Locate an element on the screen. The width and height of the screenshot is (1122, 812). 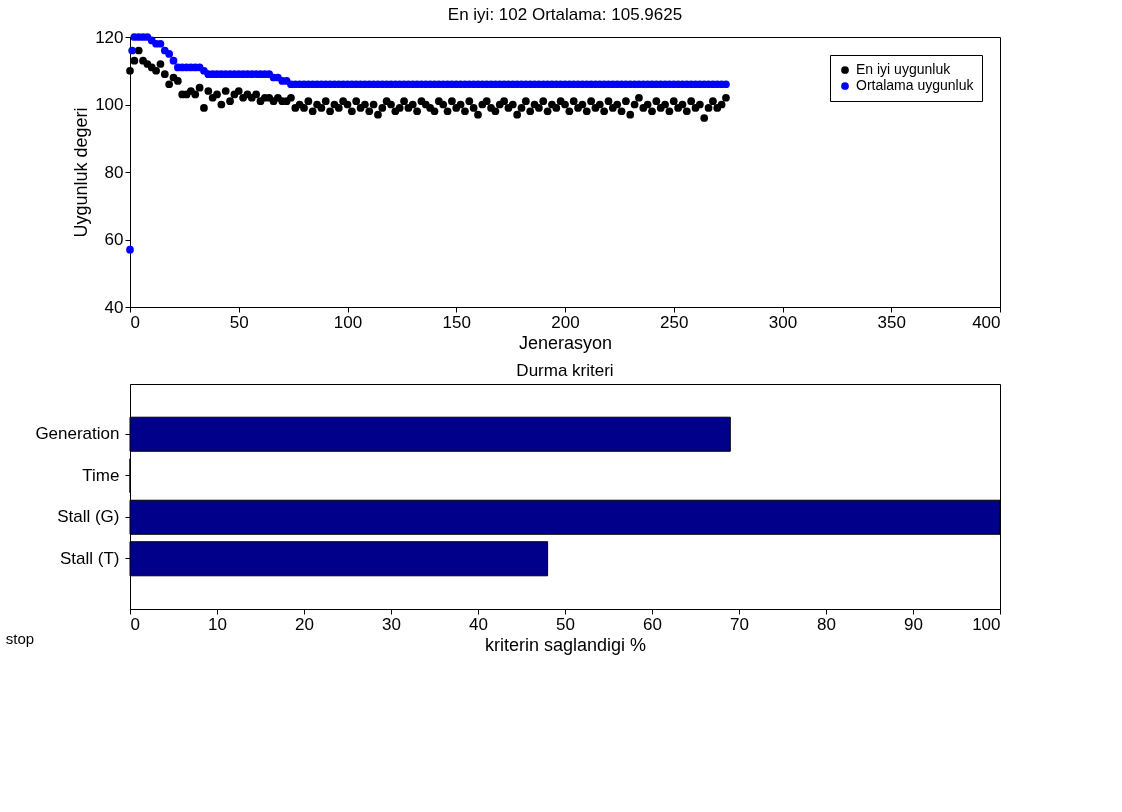
y-tick-label: Time is located at coordinates (101, 475).